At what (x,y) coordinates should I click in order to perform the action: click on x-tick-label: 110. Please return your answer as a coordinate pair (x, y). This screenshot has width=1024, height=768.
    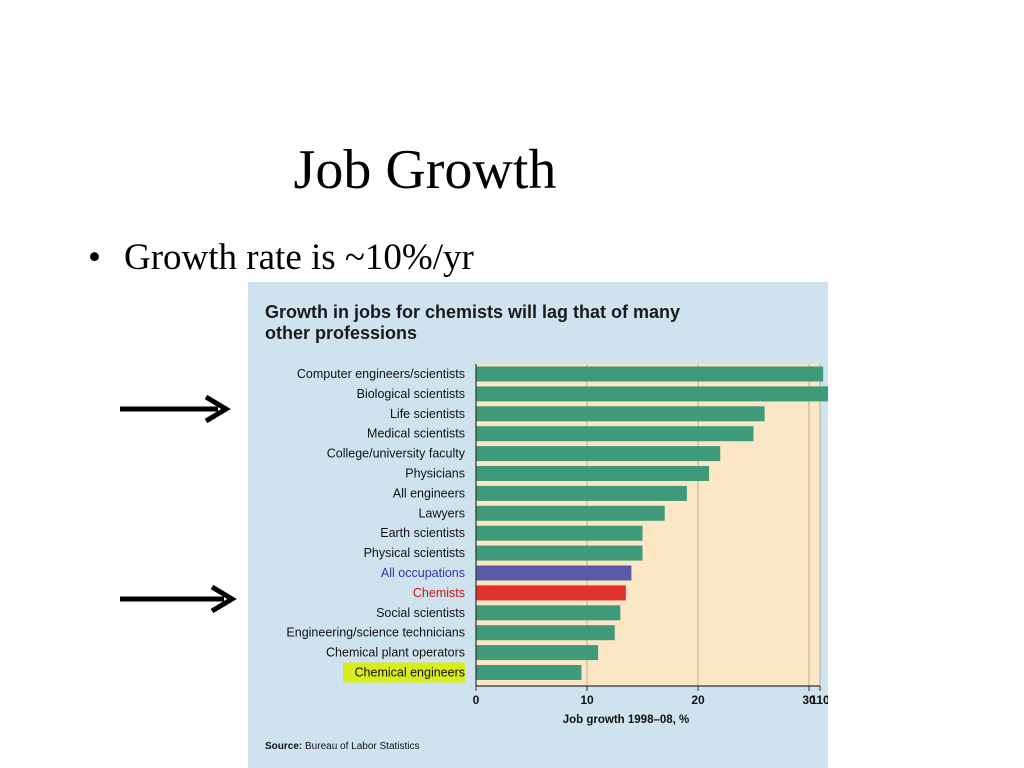
    Looking at the image, I should click on (819, 700).